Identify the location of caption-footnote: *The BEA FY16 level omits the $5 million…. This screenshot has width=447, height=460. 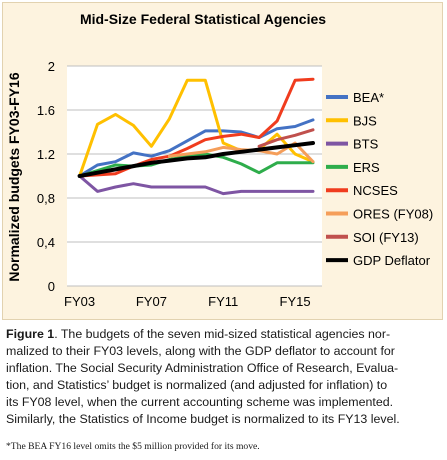
(133, 446).